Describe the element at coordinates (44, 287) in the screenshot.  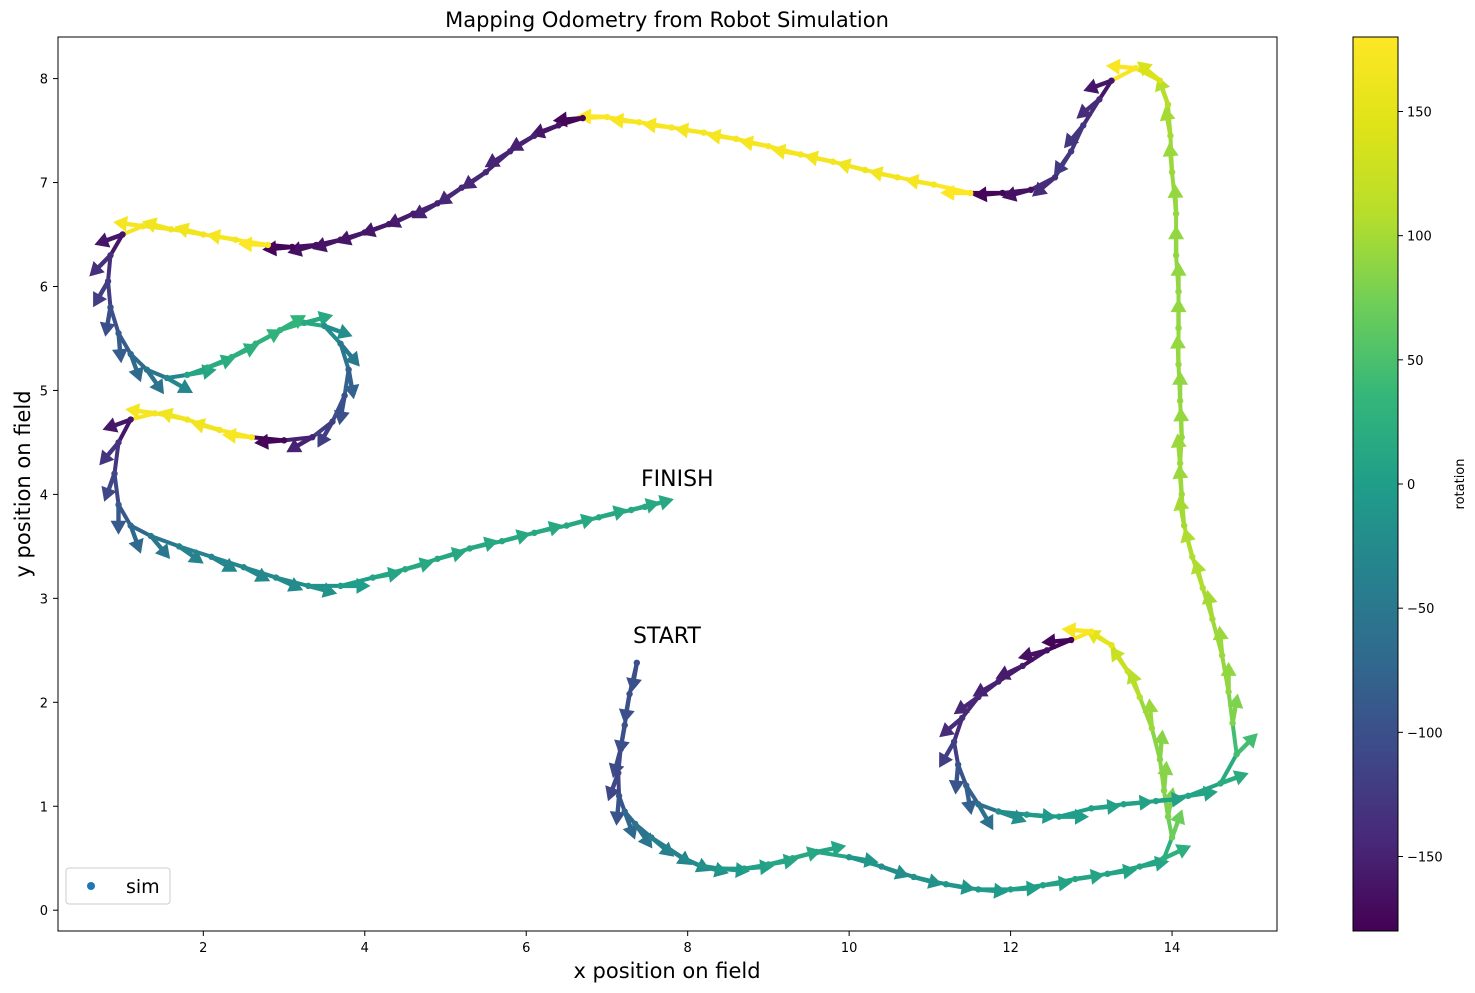
I see `y-tick-label: 6` at that location.